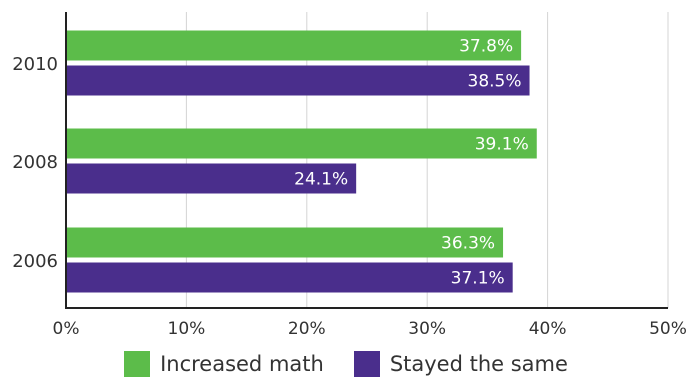 Image resolution: width=692 pixels, height=383 pixels. What do you see at coordinates (35, 162) in the screenshot?
I see `category-label-2008: 2008` at bounding box center [35, 162].